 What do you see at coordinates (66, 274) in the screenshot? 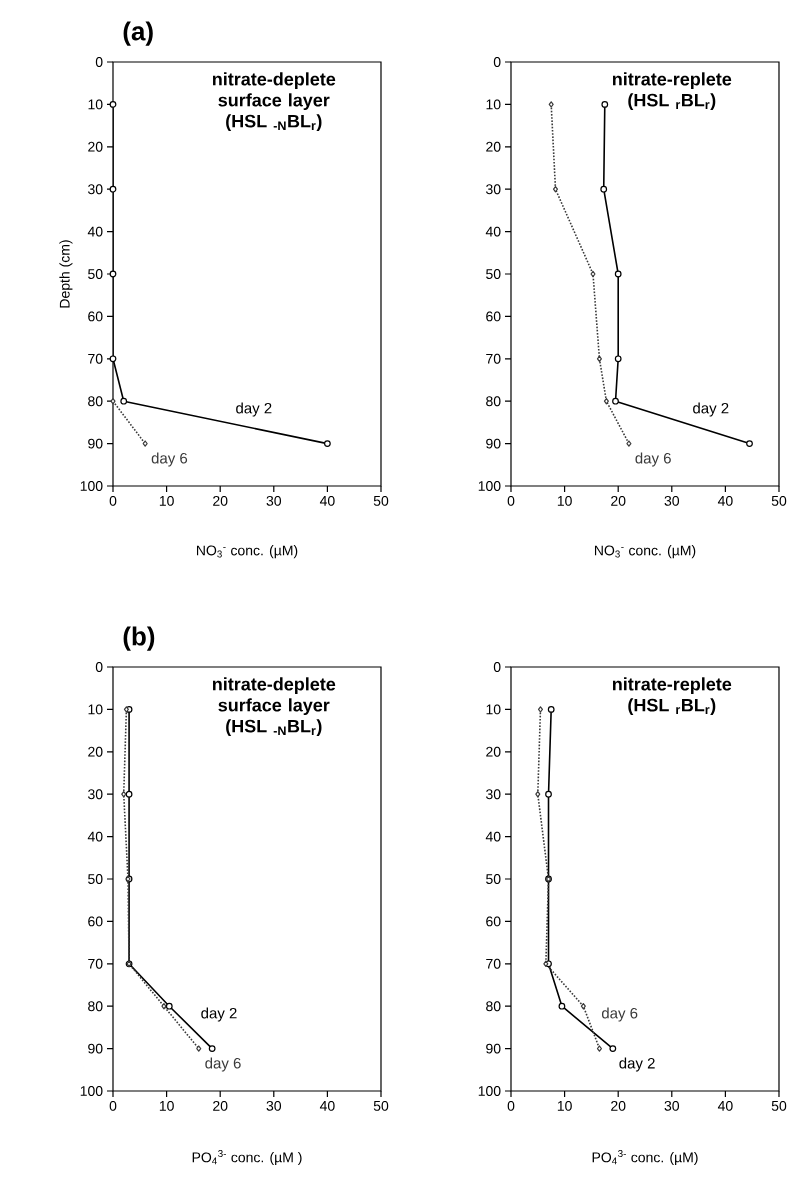
I see `y-axis-title: Depth (cm)` at bounding box center [66, 274].